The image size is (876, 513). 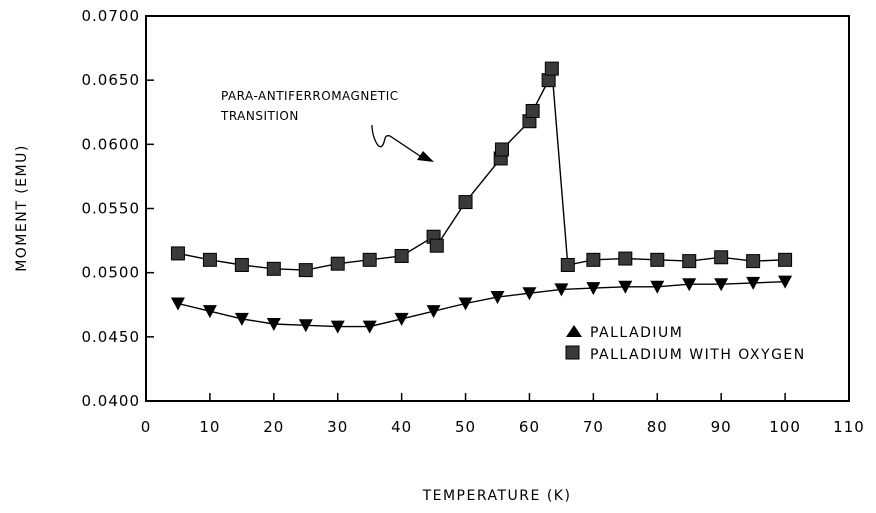 I want to click on y-axis-title: MOMENT (EMU), so click(x=22, y=208).